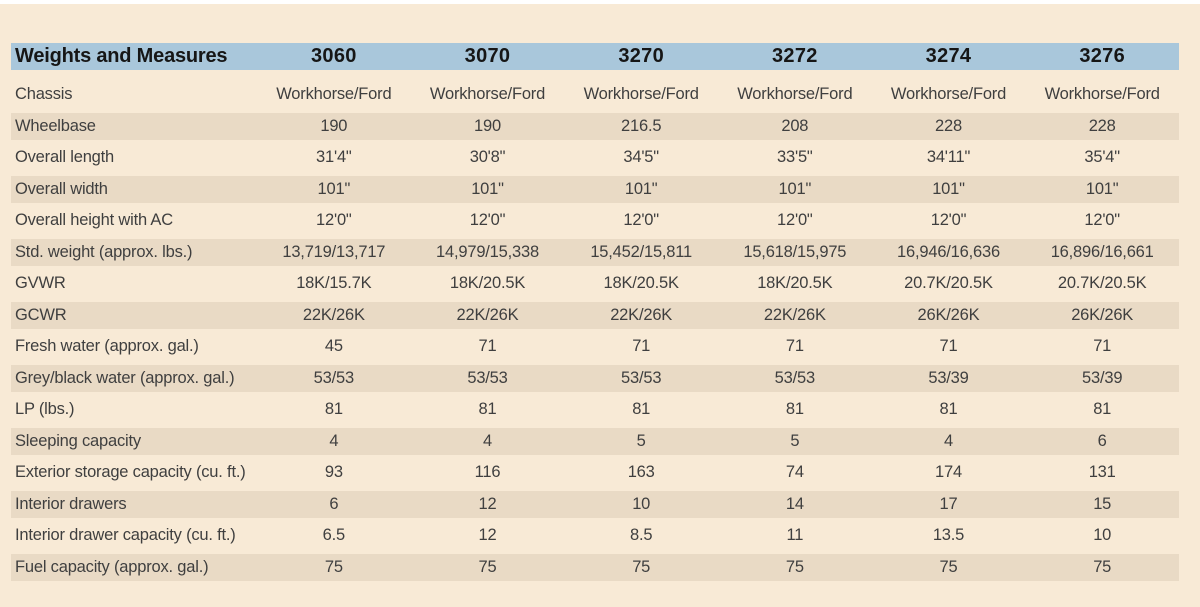 The width and height of the screenshot is (1200, 607). I want to click on spec-value: 18K/20.5K, so click(487, 283).